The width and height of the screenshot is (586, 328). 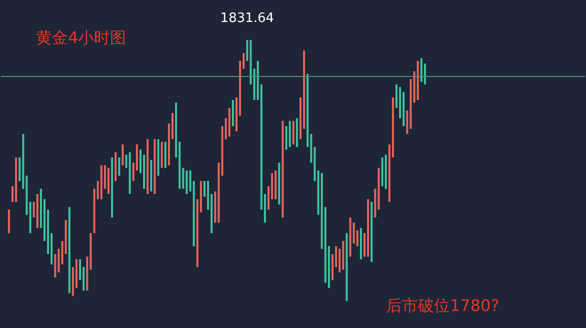 What do you see at coordinates (247, 18) in the screenshot?
I see `annotation: 1831.64` at bounding box center [247, 18].